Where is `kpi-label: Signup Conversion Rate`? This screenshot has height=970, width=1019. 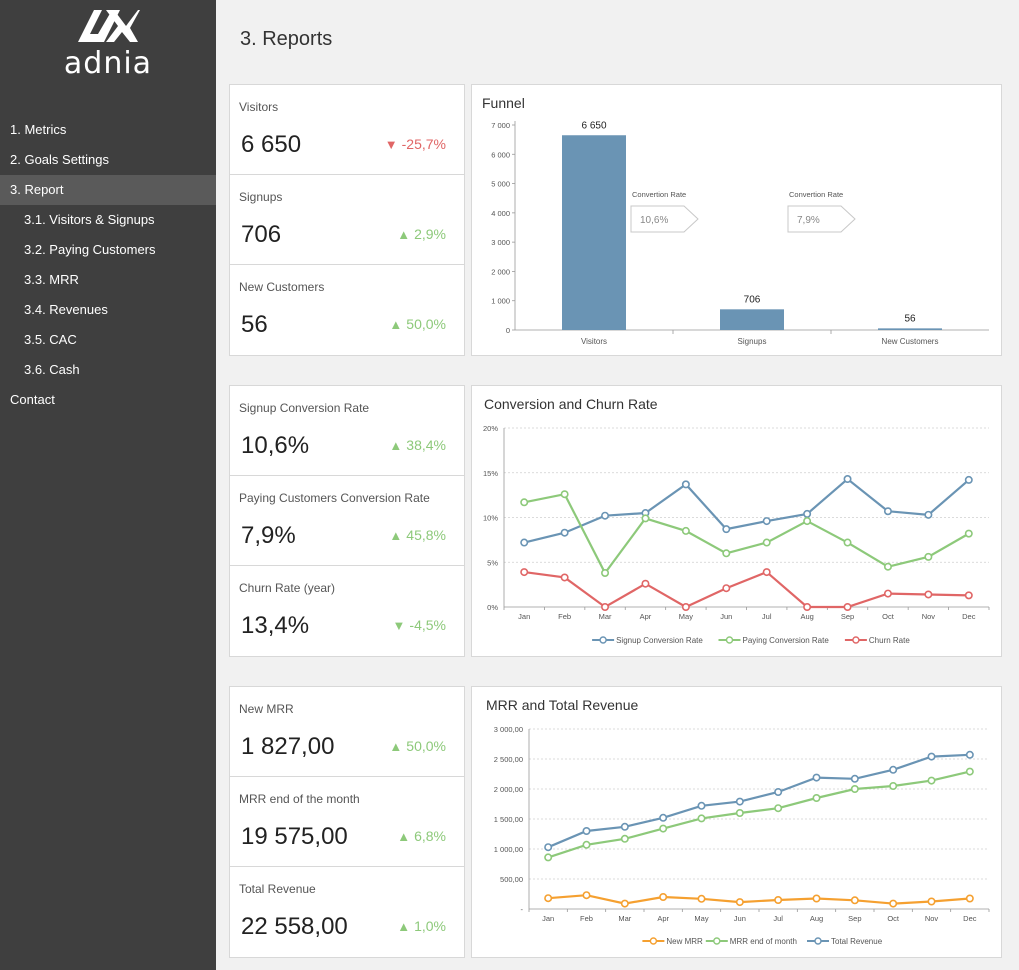
kpi-label: Signup Conversion Rate is located at coordinates (304, 408).